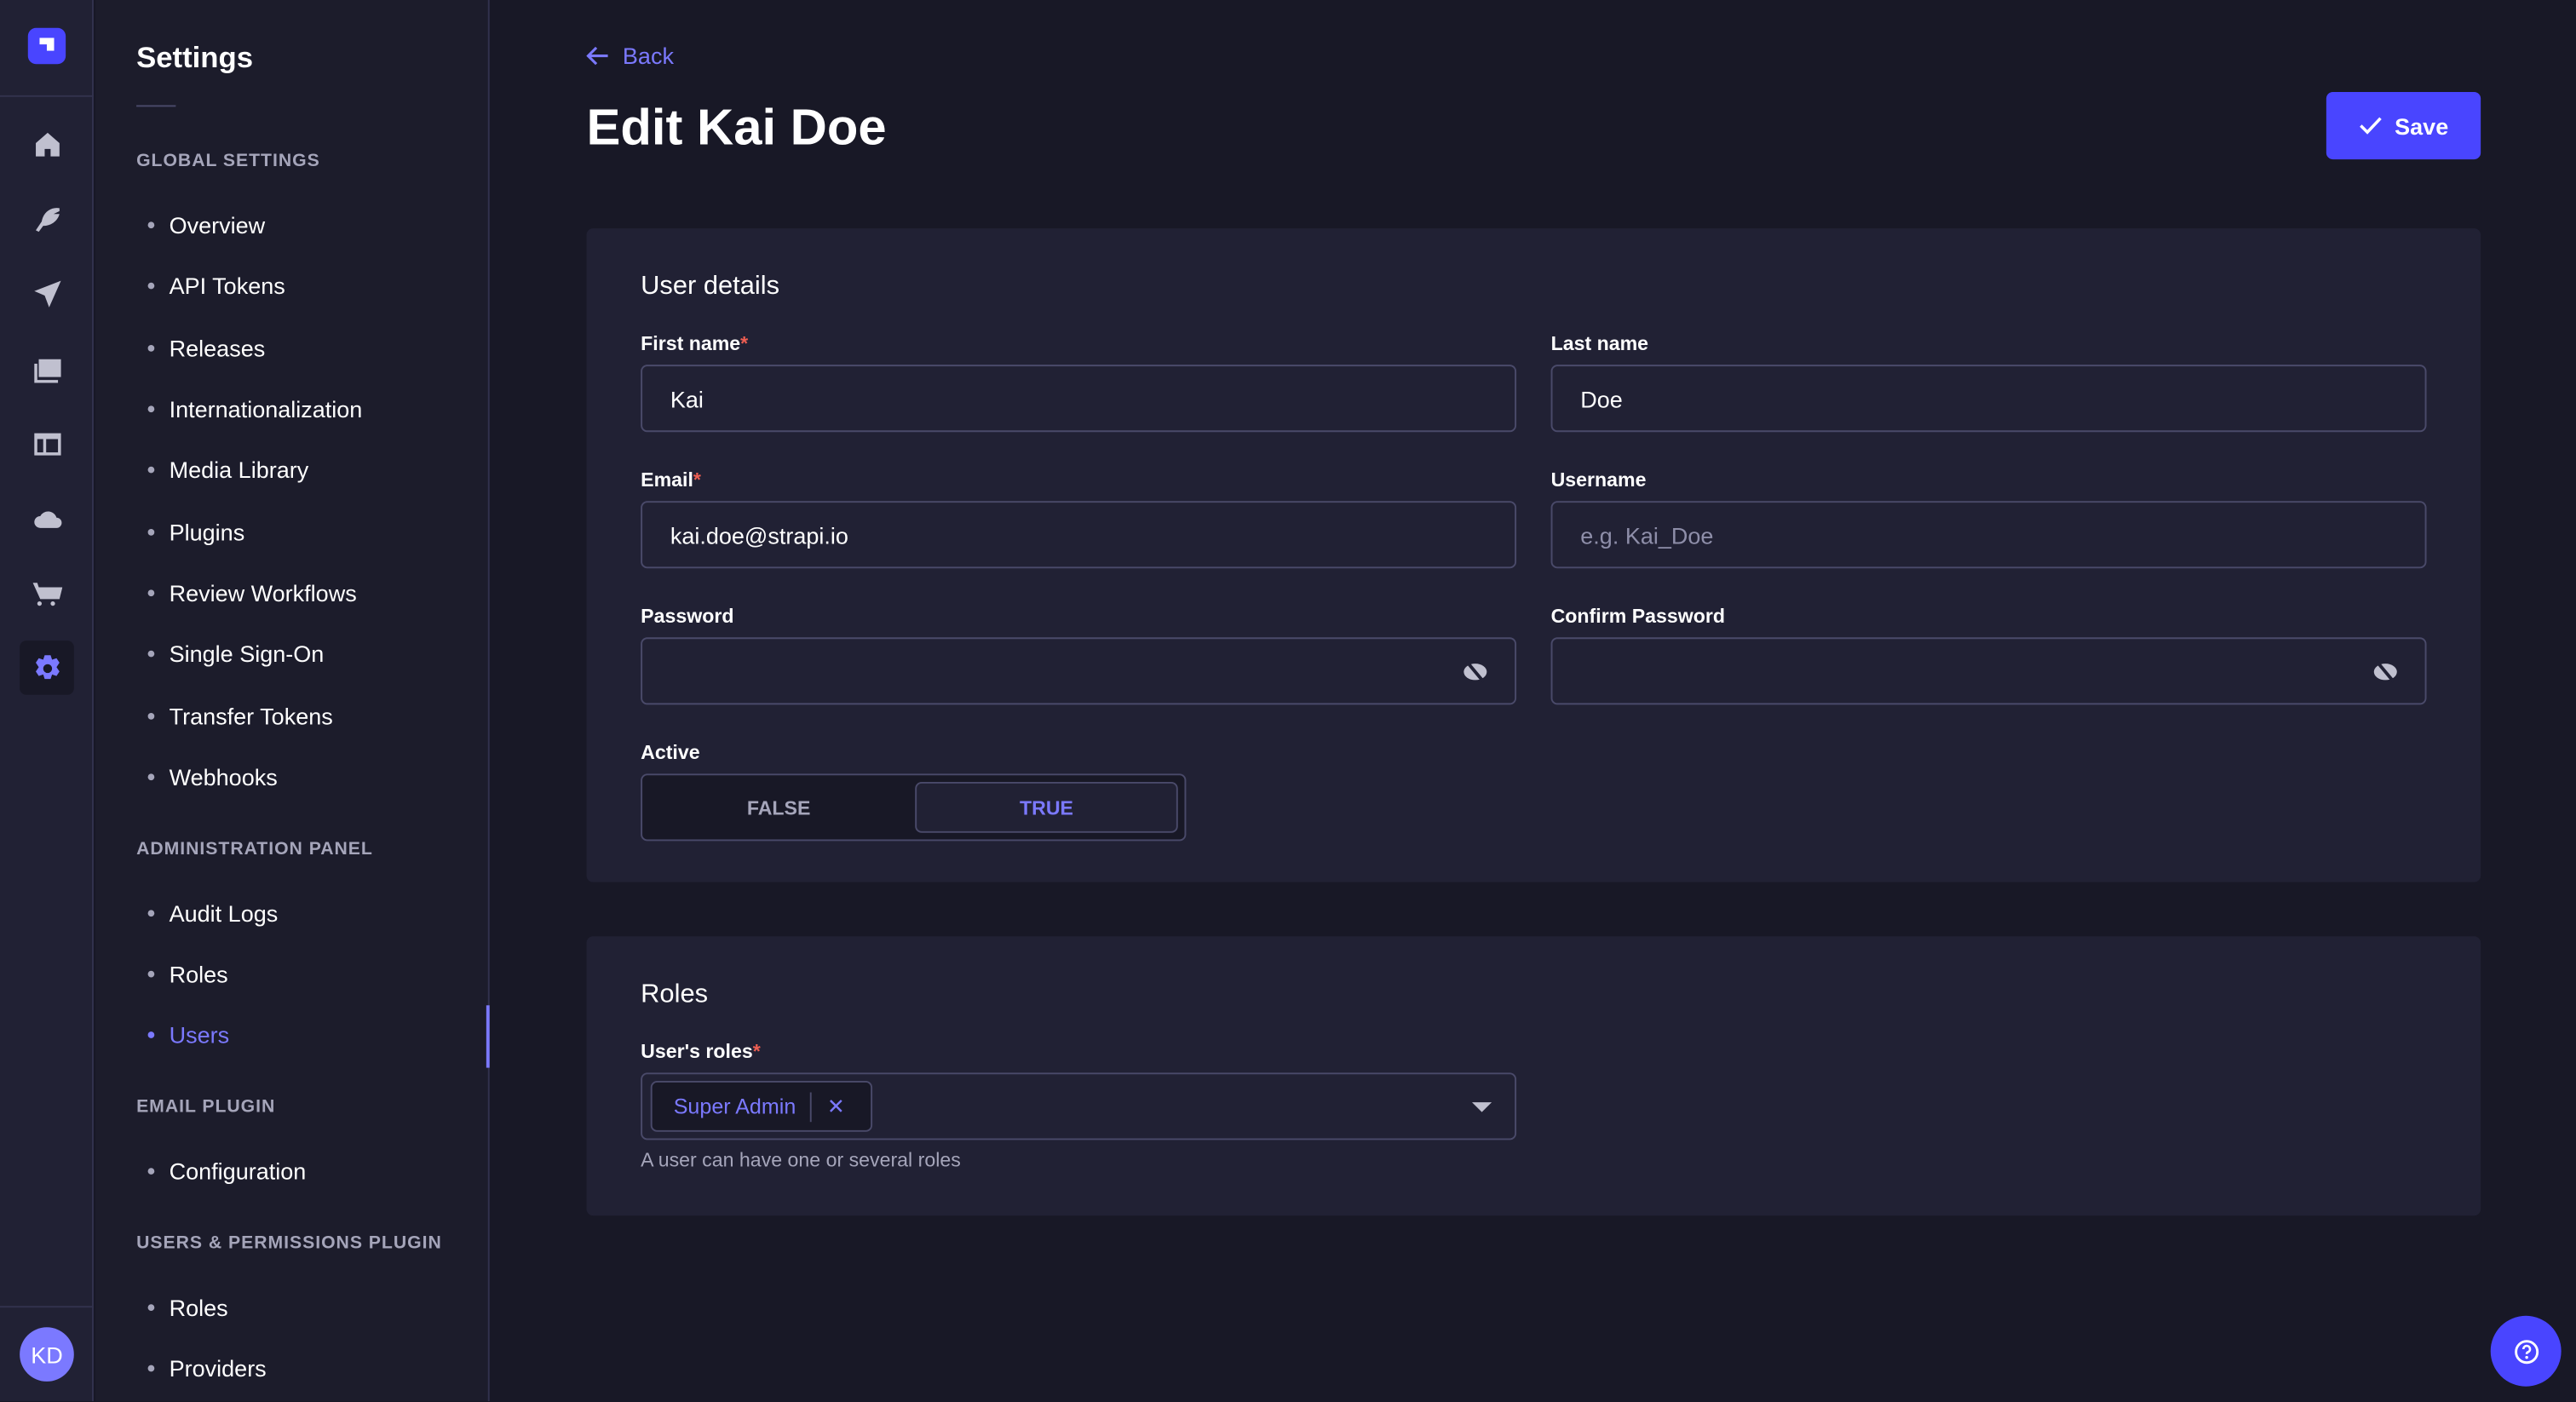 The height and width of the screenshot is (1402, 2576). Describe the element at coordinates (228, 470) in the screenshot. I see `subnav-item-media-library: Media Library` at that location.